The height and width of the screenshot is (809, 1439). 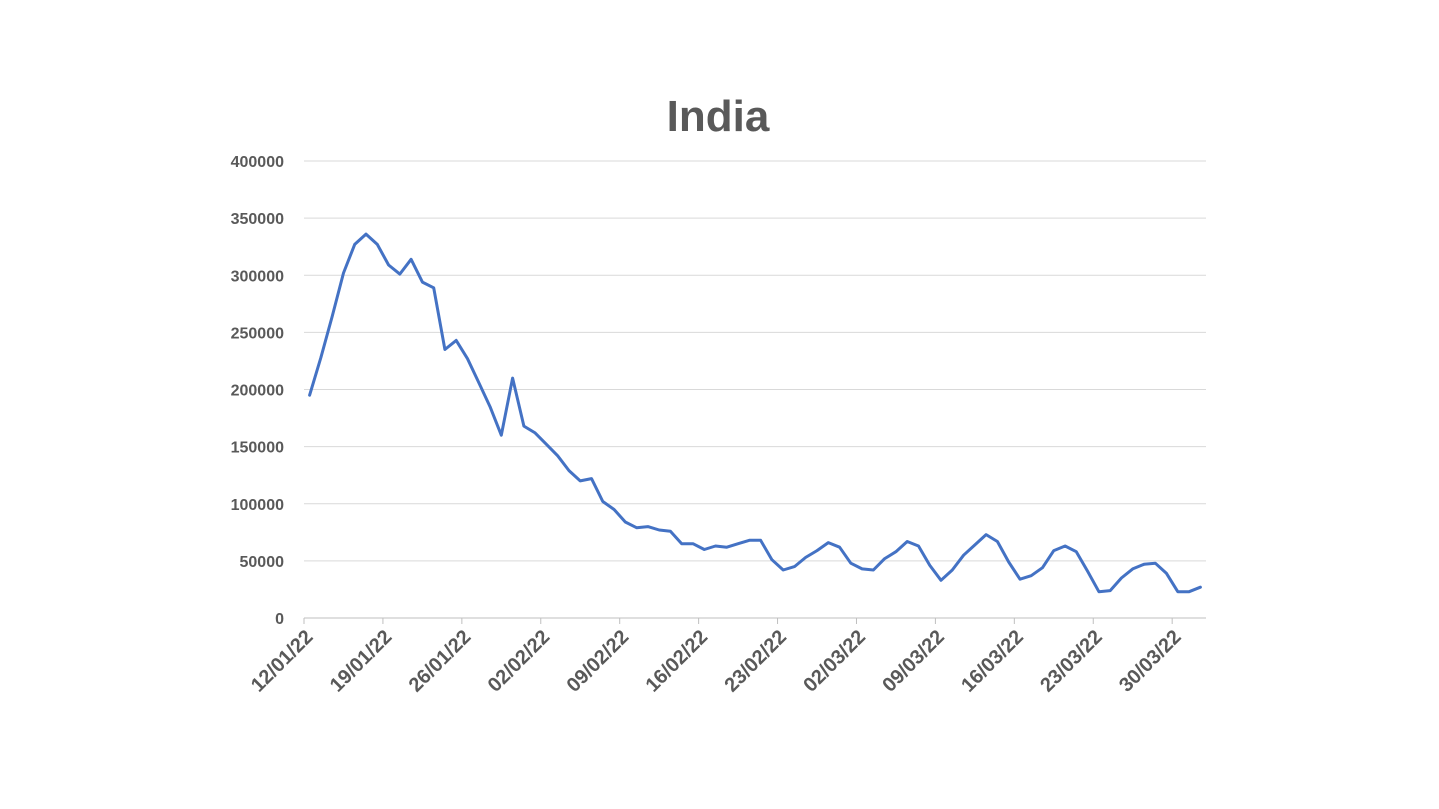 What do you see at coordinates (598, 661) in the screenshot?
I see `x-tick-label: 09/02/22` at bounding box center [598, 661].